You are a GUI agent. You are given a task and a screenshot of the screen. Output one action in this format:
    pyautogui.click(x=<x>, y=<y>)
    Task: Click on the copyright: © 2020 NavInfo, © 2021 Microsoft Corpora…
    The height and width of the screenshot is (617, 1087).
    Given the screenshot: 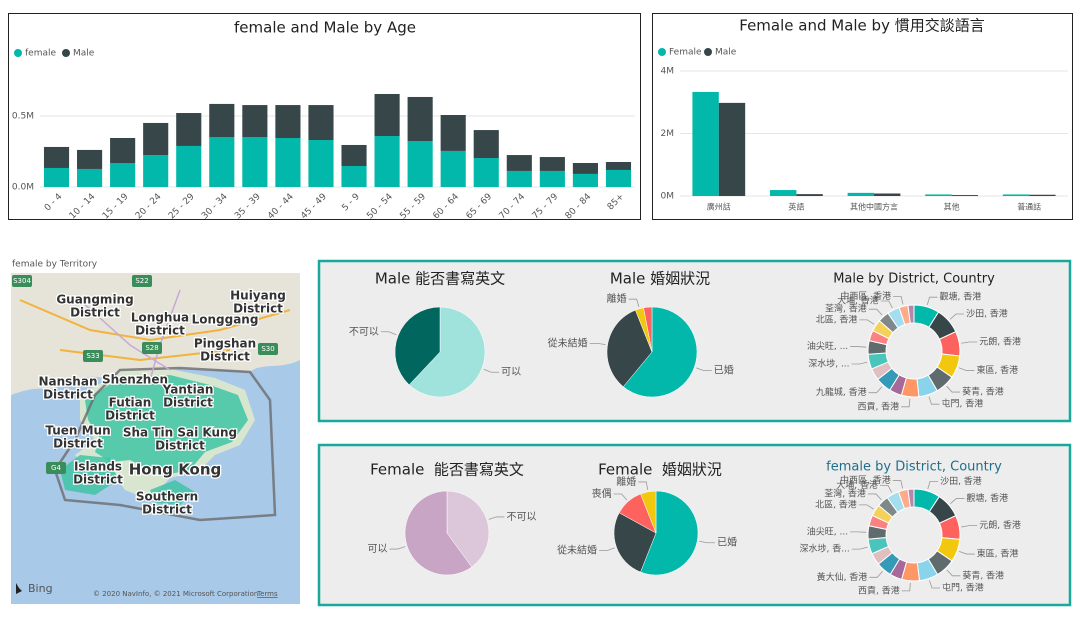 What is the action you would take?
    pyautogui.click(x=175, y=594)
    